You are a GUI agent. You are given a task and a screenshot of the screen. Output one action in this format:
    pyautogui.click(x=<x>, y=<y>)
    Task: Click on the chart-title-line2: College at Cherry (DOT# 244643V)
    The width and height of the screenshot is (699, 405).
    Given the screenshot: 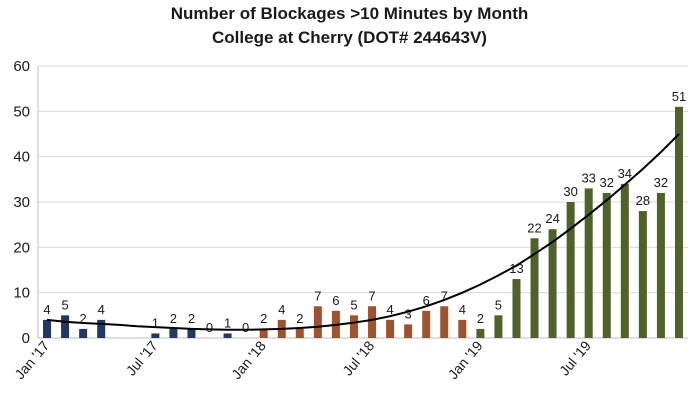 What is the action you would take?
    pyautogui.click(x=349, y=37)
    